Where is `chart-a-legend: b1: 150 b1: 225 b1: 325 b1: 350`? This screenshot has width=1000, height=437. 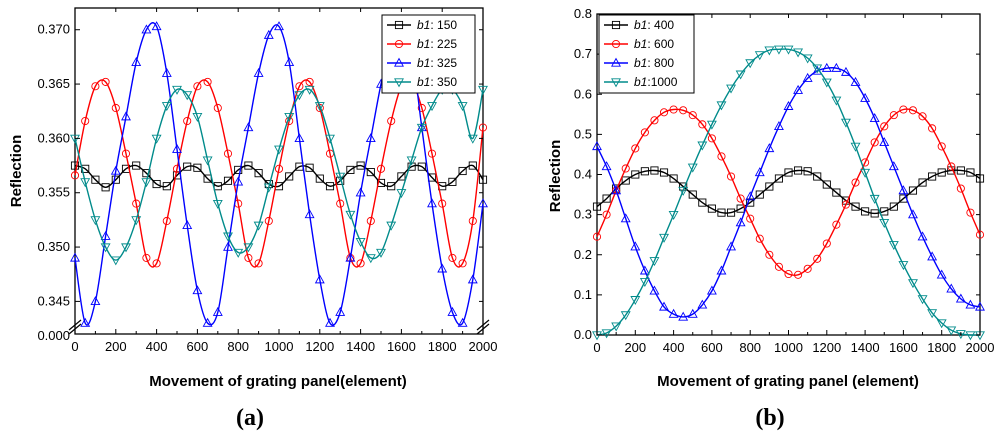 chart-a-legend: b1: 150 b1: 225 b1: 325 b1: 350 is located at coordinates (428, 54).